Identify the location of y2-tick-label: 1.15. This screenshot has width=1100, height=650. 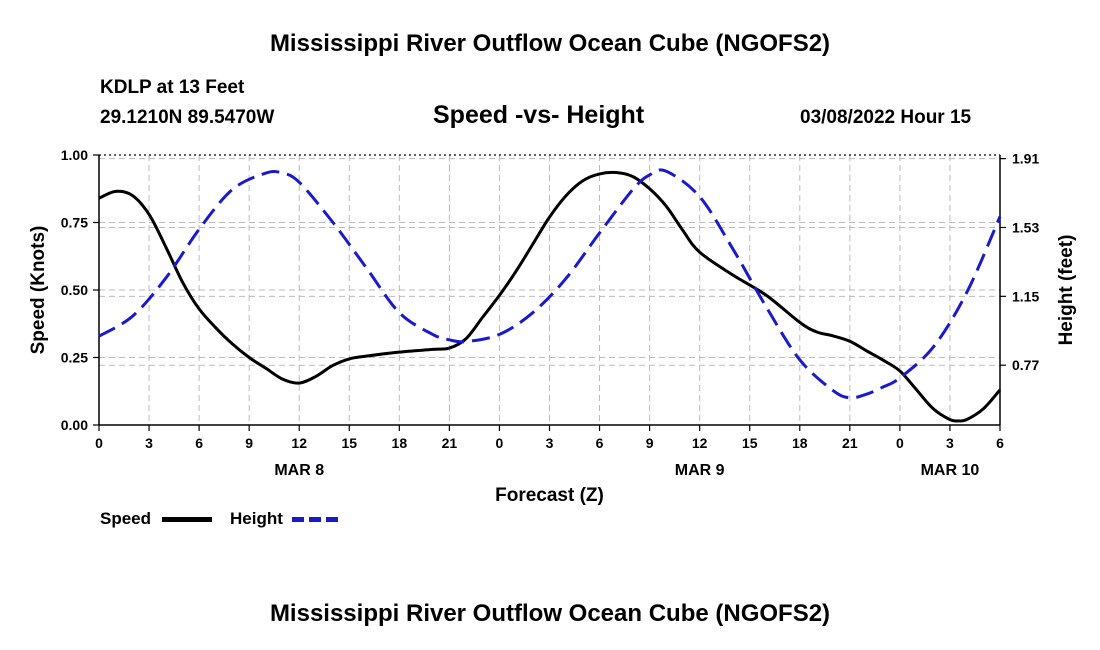
(1025, 296).